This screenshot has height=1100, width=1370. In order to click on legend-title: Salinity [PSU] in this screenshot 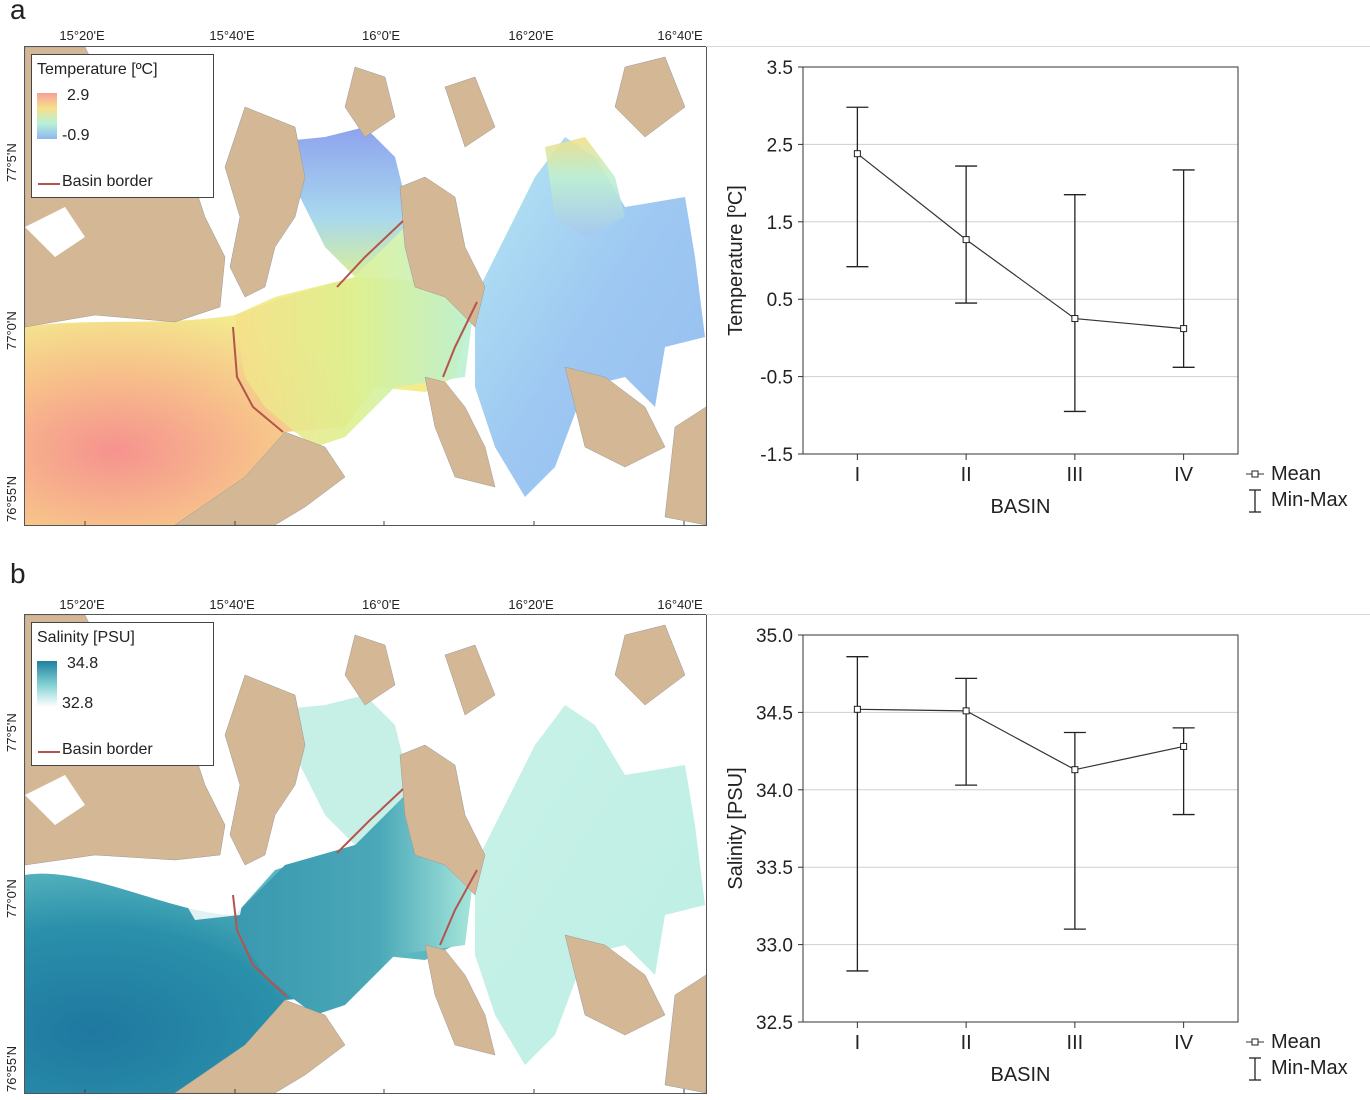, I will do `click(86, 637)`.